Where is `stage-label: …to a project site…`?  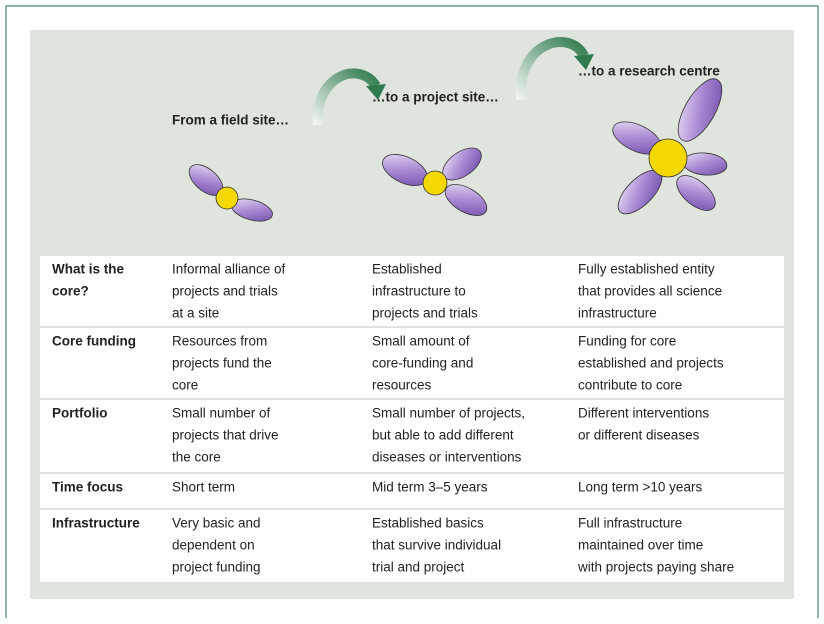 stage-label: …to a project site… is located at coordinates (435, 97).